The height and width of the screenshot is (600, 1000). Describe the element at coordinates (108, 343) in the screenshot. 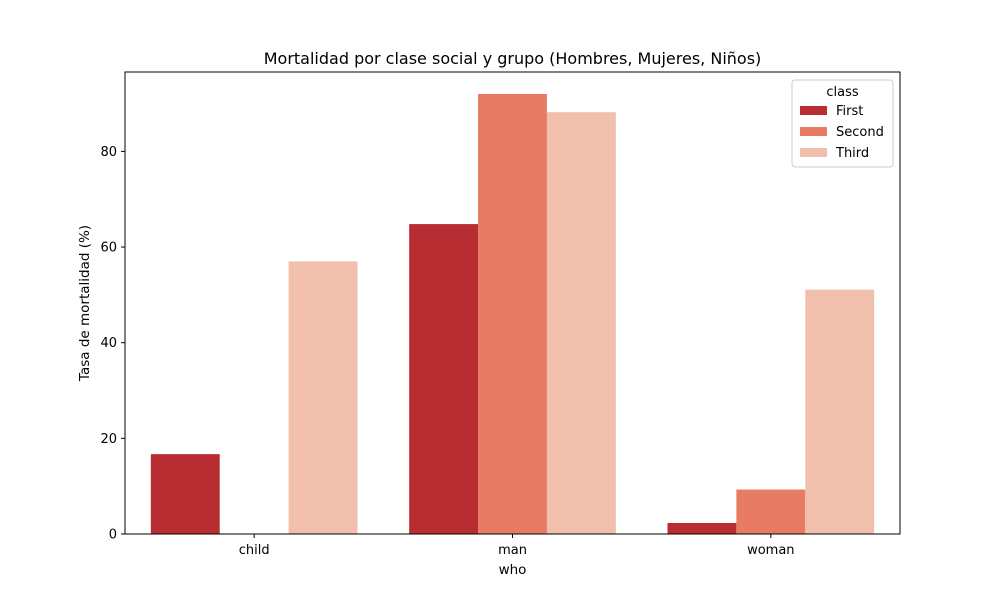

I see `y-tick-label-40: 40` at that location.